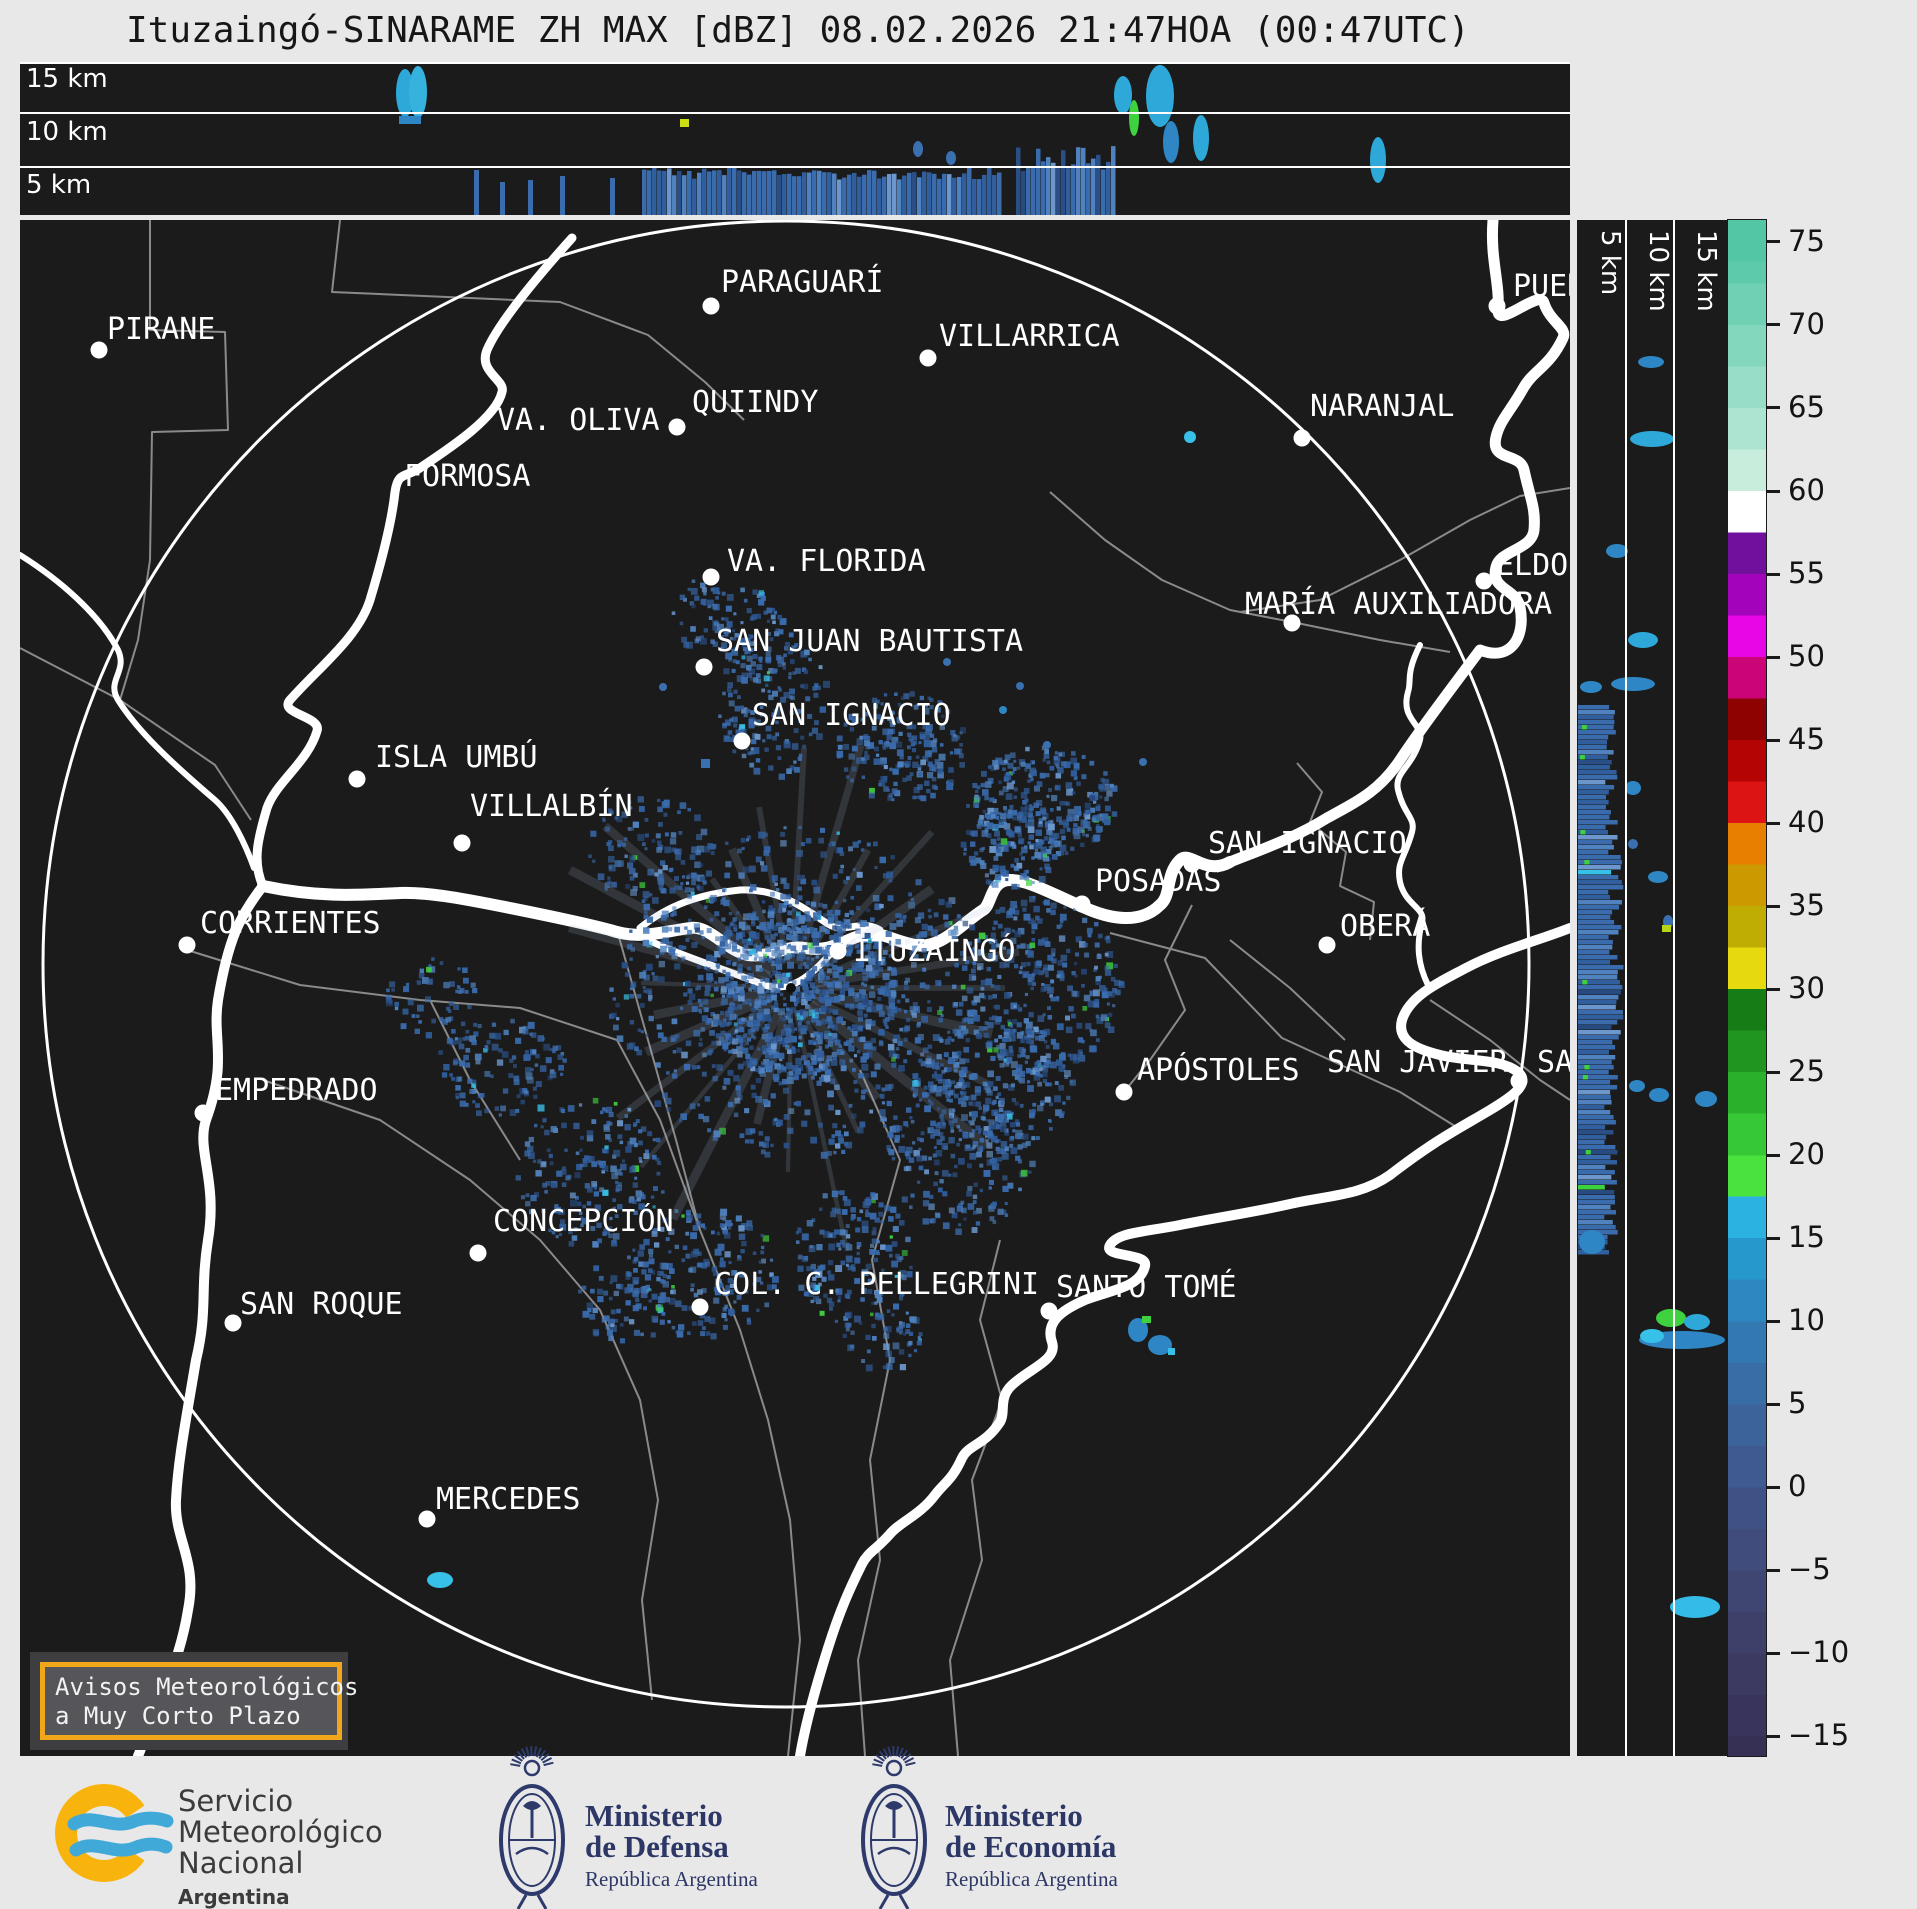  What do you see at coordinates (1806, 1237) in the screenshot?
I see `colorbar-tick-label: 15` at bounding box center [1806, 1237].